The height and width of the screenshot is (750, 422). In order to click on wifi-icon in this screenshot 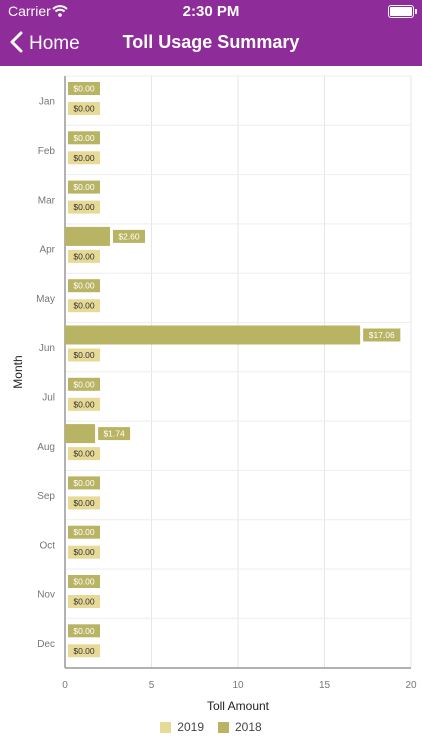, I will do `click(60, 13)`.